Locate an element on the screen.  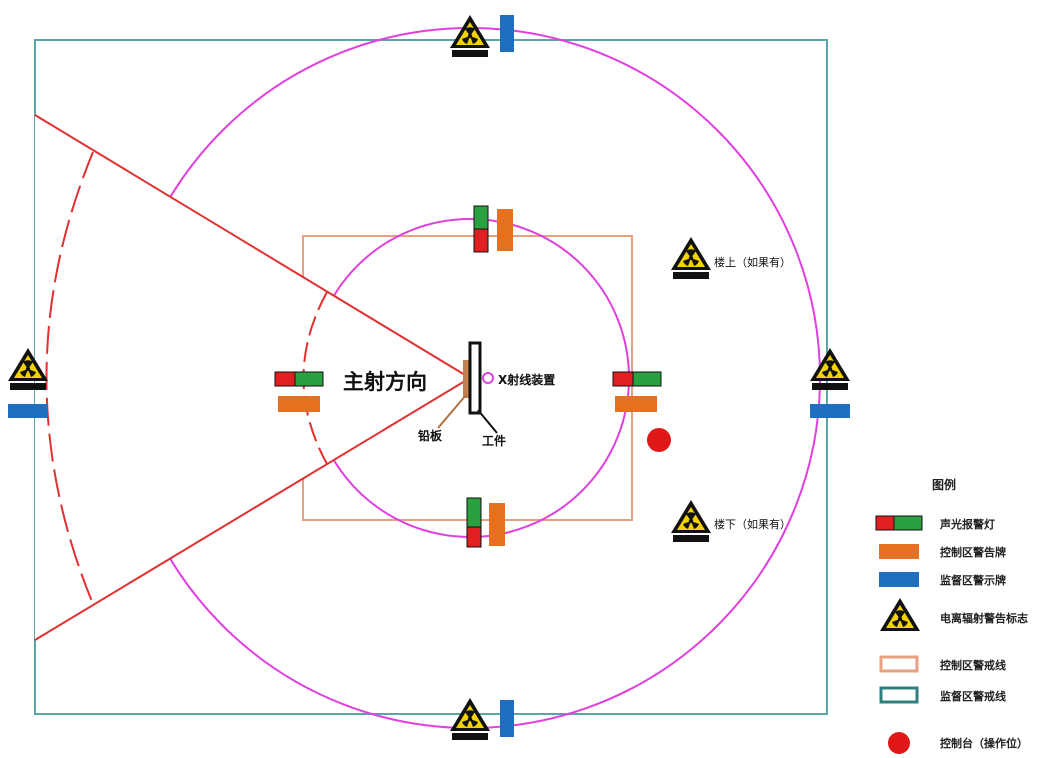
legend-supervision-sign-icon is located at coordinates (899, 579).